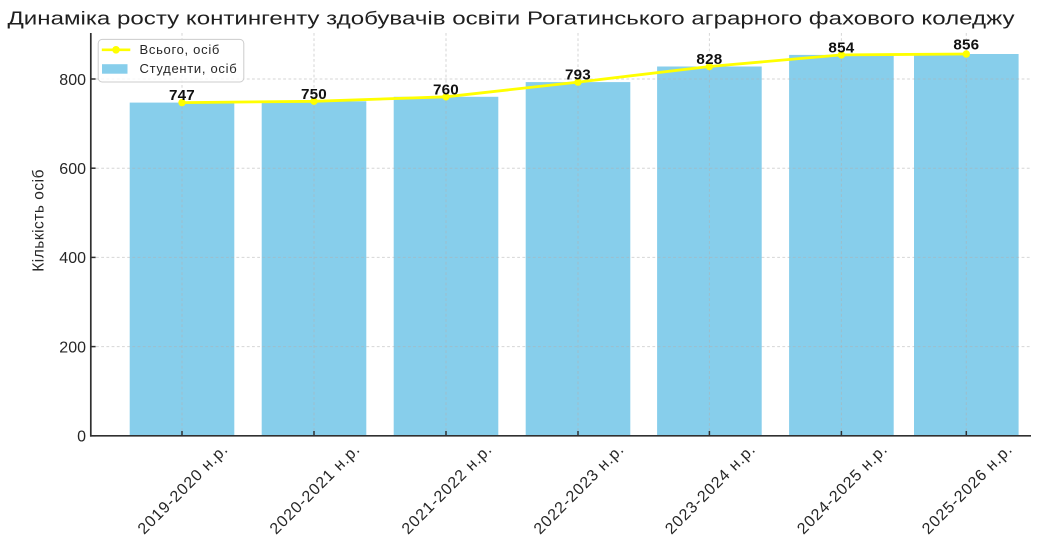 This screenshot has width=1062, height=545. What do you see at coordinates (72, 258) in the screenshot?
I see `svg-text: 400` at bounding box center [72, 258].